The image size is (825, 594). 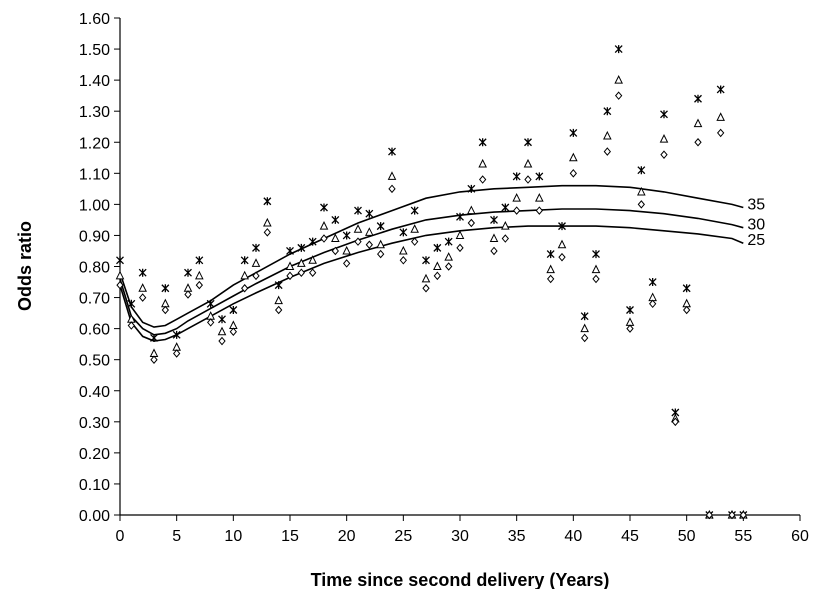 What do you see at coordinates (25, 266) in the screenshot?
I see `y-axis-title: Odds ratio` at bounding box center [25, 266].